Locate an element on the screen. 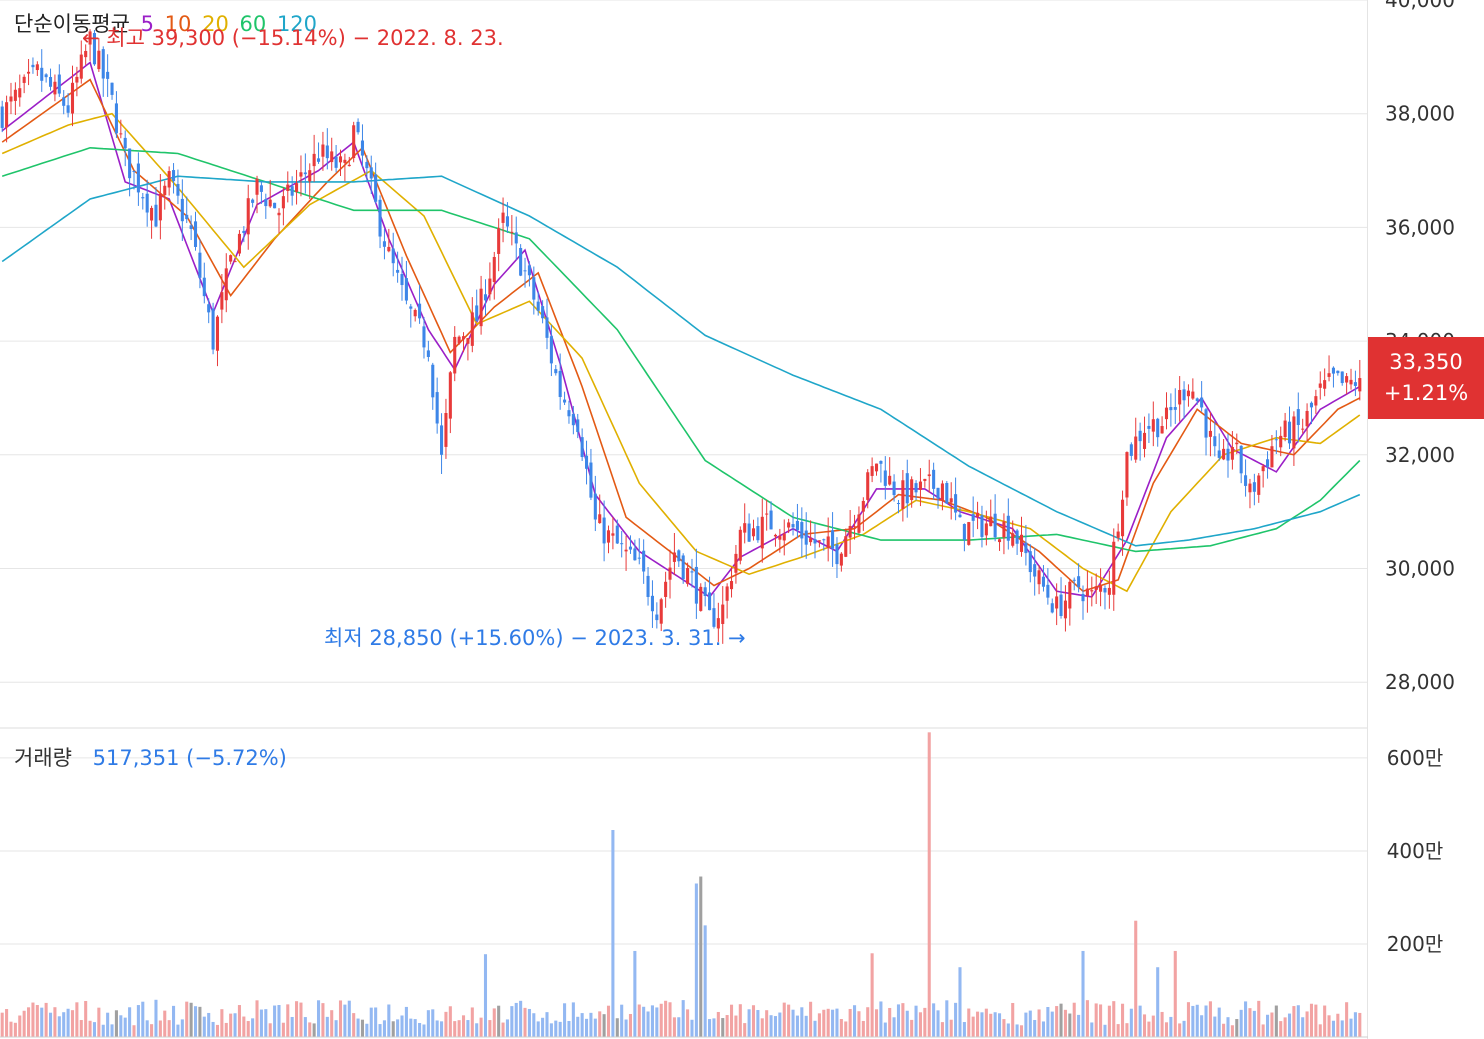 The image size is (1484, 1039). ma-legend-120: 120 is located at coordinates (297, 24).